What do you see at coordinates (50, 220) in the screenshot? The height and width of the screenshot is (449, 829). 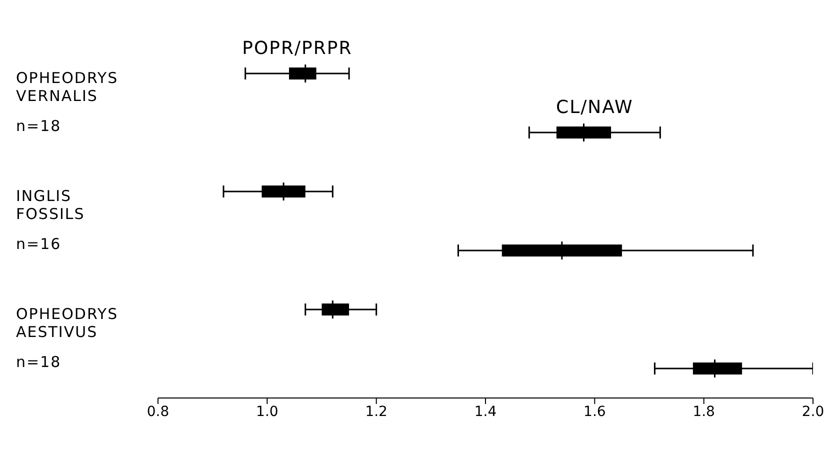 I see `y-tick-label: INGLIS FOSSILS n=16` at bounding box center [50, 220].